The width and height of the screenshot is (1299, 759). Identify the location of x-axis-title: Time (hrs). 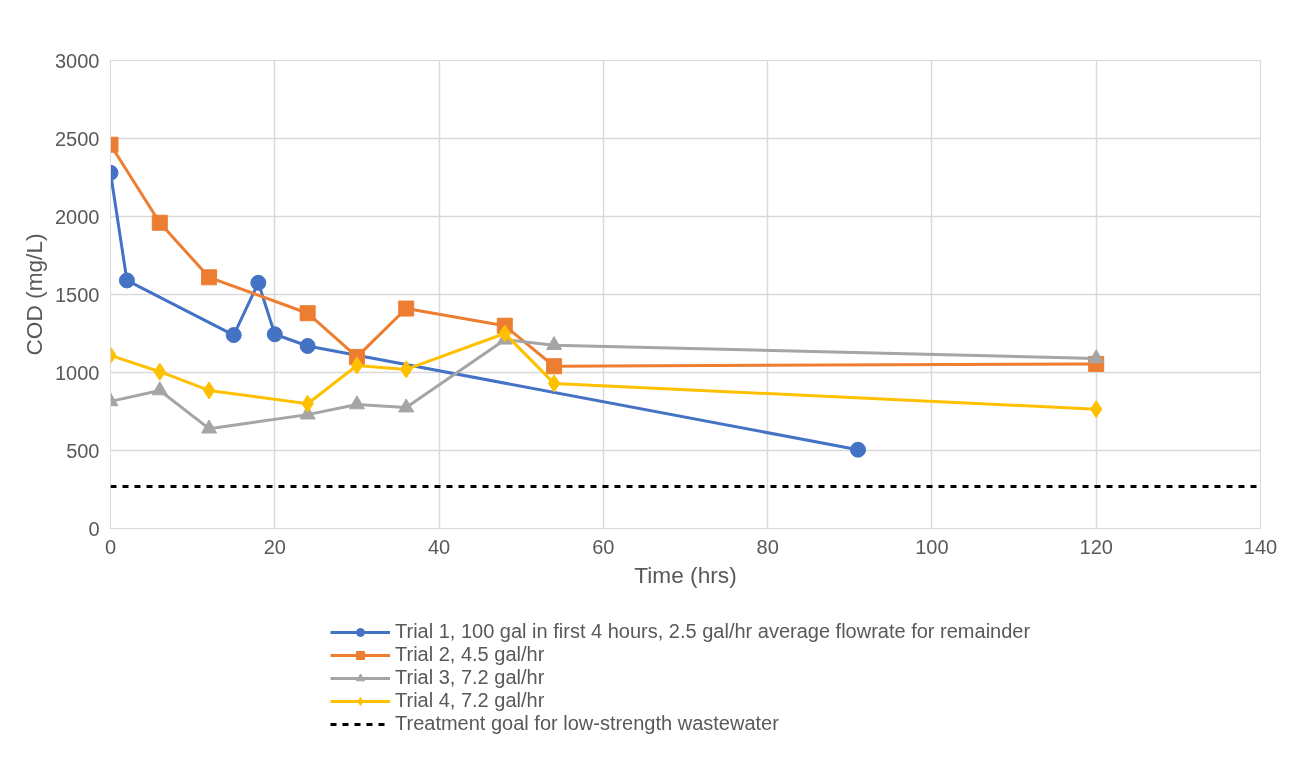
(685, 574).